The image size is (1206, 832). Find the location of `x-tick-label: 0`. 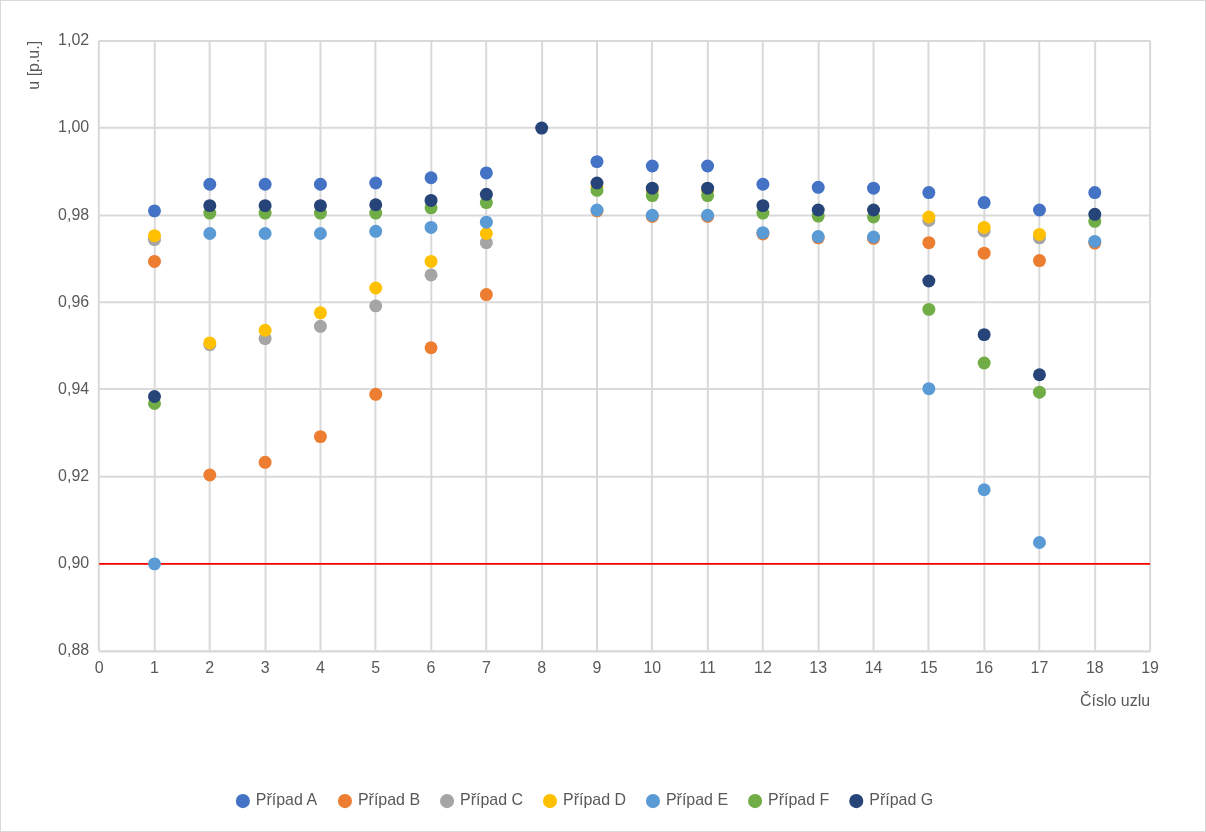

x-tick-label: 0 is located at coordinates (99, 667).